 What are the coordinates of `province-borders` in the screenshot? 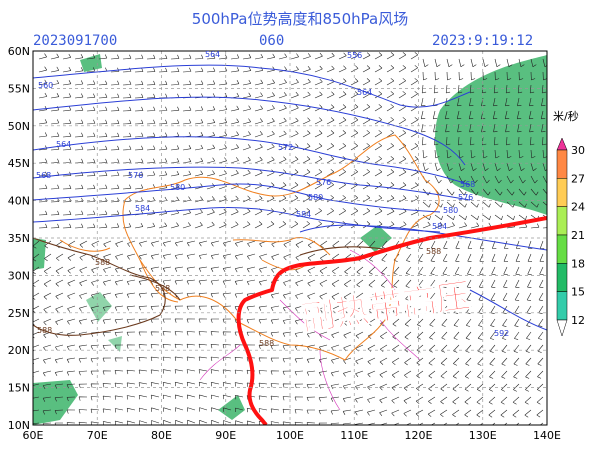 It's located at (310, 330).